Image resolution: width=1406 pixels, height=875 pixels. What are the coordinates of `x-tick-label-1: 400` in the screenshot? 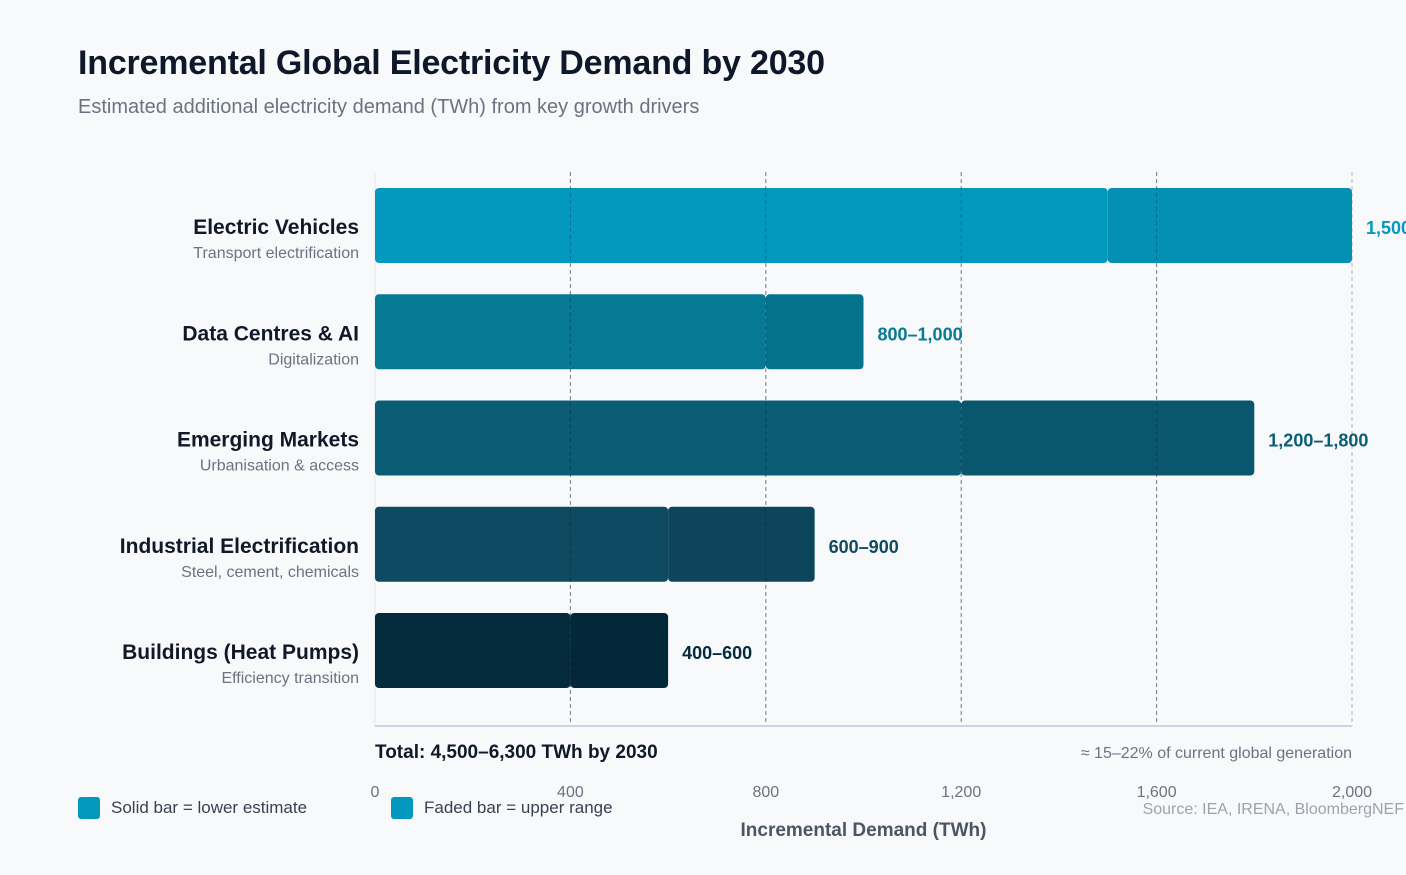 It's located at (570, 792).